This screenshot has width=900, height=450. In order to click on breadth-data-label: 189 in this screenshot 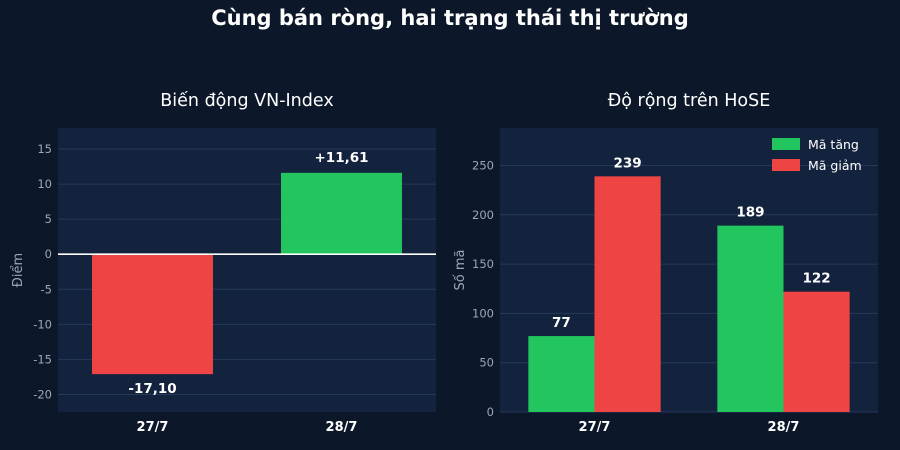, I will do `click(750, 213)`.